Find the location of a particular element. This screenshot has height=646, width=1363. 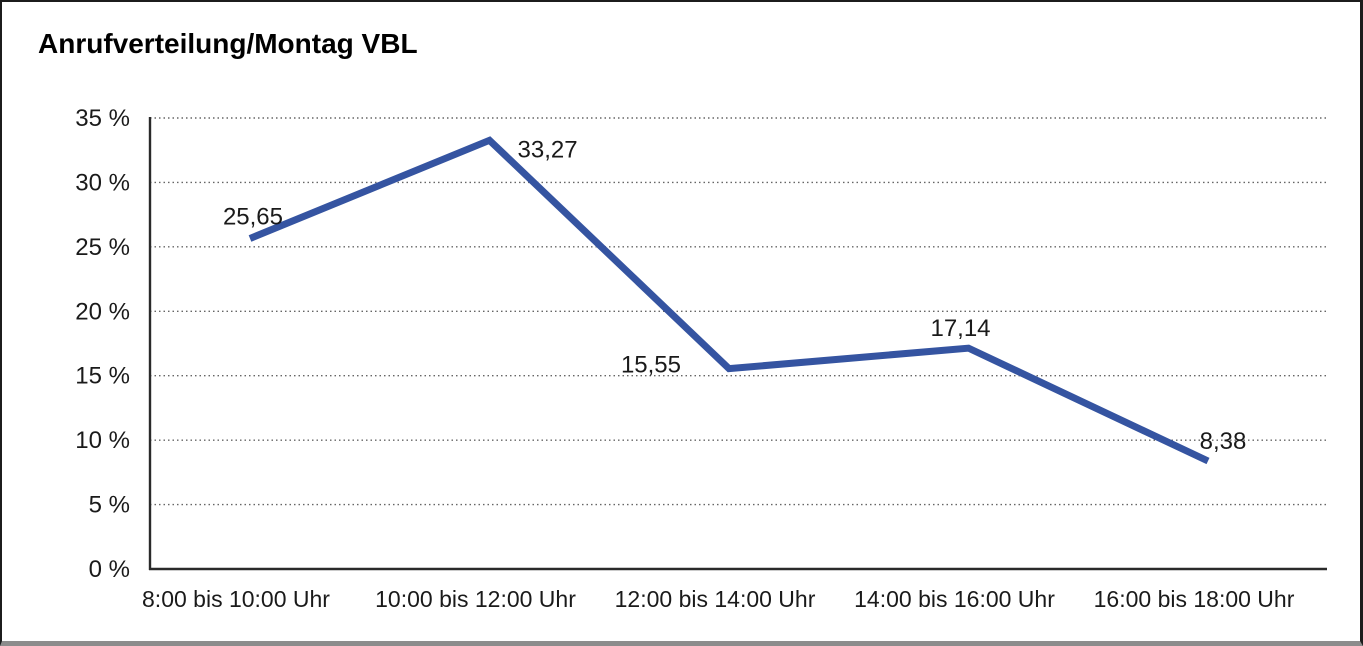

x-category-label: 14:00 bis 16:00 Uhr is located at coordinates (954, 599).